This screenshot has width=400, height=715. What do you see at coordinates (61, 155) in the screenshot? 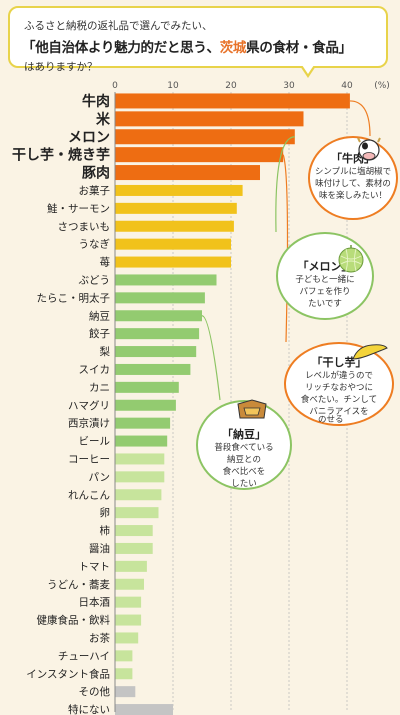
I see `category-label: 干し芋・焼き芋` at bounding box center [61, 155].